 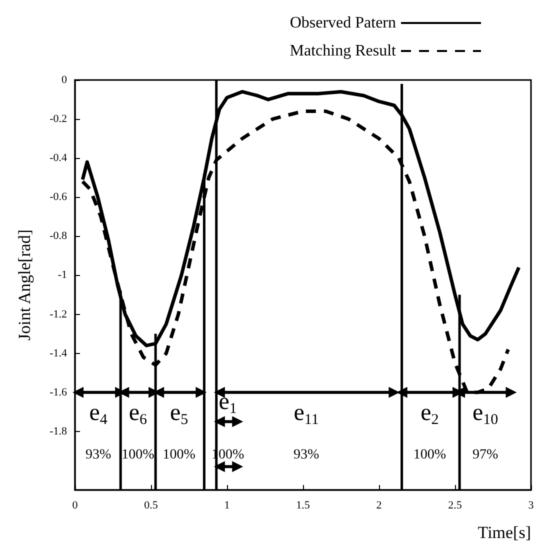 What do you see at coordinates (531, 506) in the screenshot?
I see `x-tick-label: 3` at bounding box center [531, 506].